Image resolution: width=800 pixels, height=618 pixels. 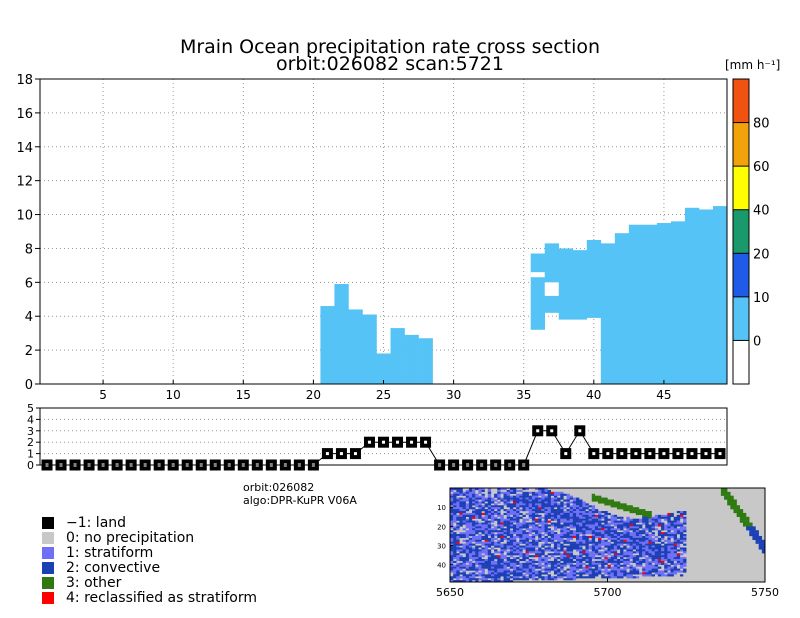 I want to click on legend-label: 2: convective, so click(x=113, y=568).